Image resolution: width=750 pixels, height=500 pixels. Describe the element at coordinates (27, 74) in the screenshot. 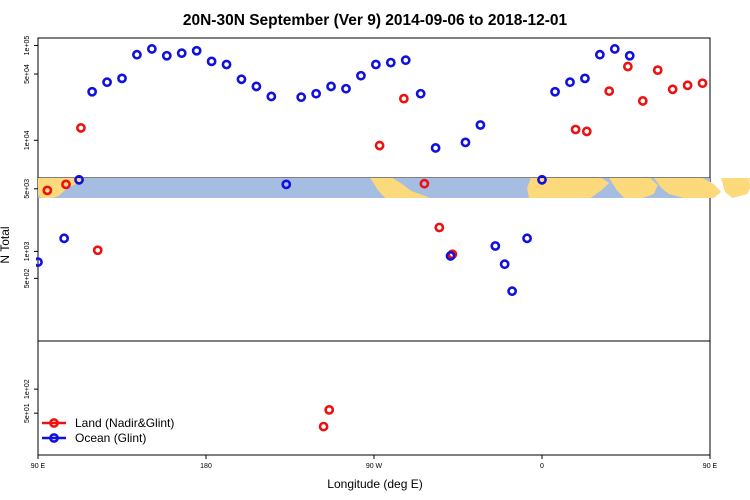

I see `y-tick-label: 5e+04` at that location.